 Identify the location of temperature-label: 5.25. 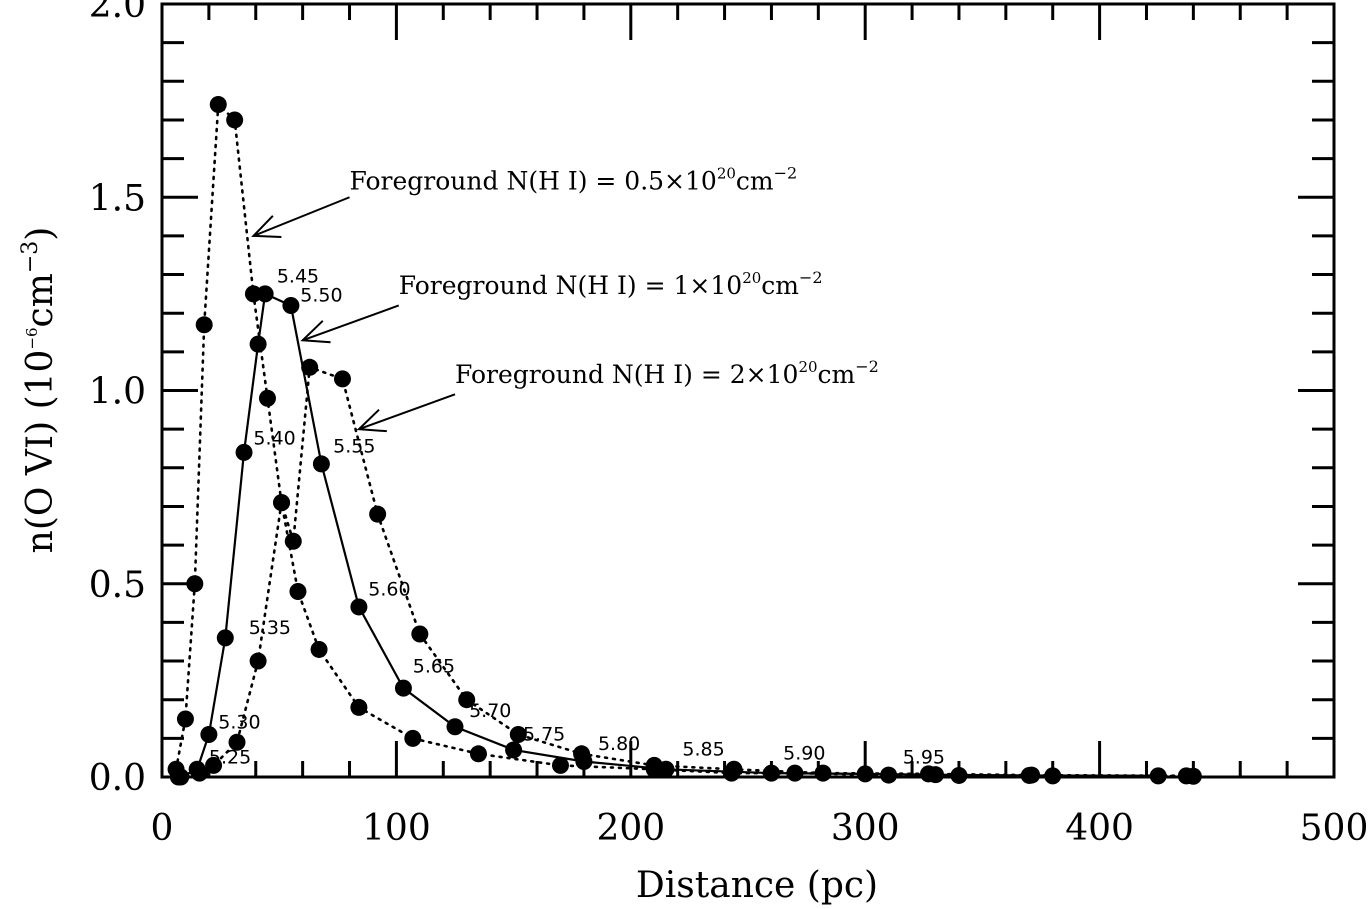
(230, 757).